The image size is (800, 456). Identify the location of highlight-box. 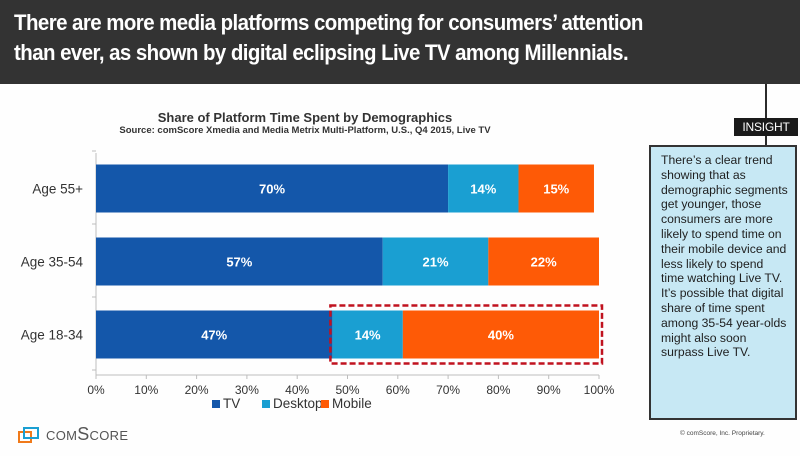
(466, 334).